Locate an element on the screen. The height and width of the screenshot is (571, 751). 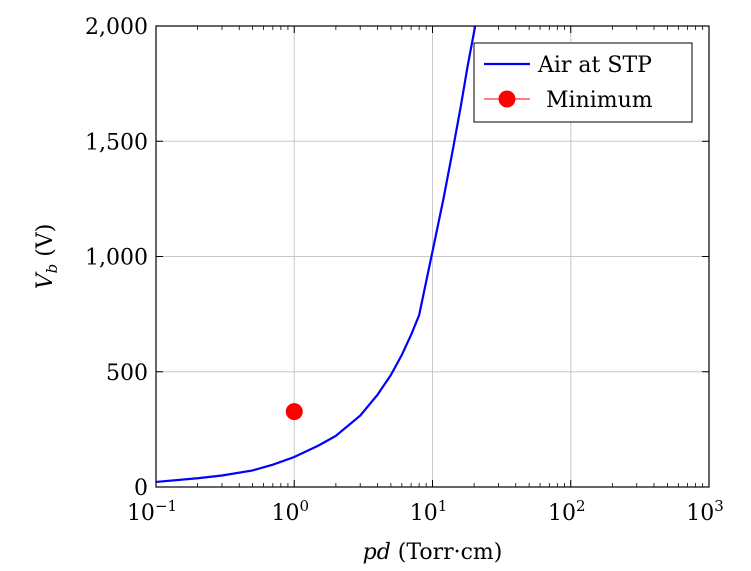
x-tick-label: 10² is located at coordinates (567, 511).